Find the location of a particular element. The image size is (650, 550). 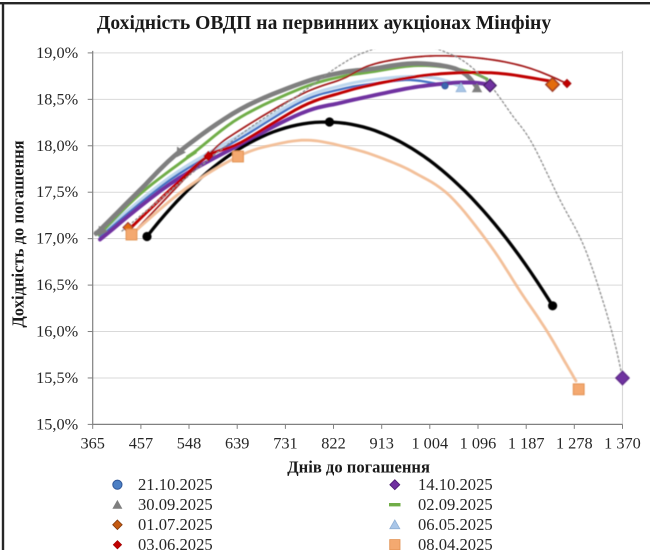

svg-text: 822 is located at coordinates (333, 443).